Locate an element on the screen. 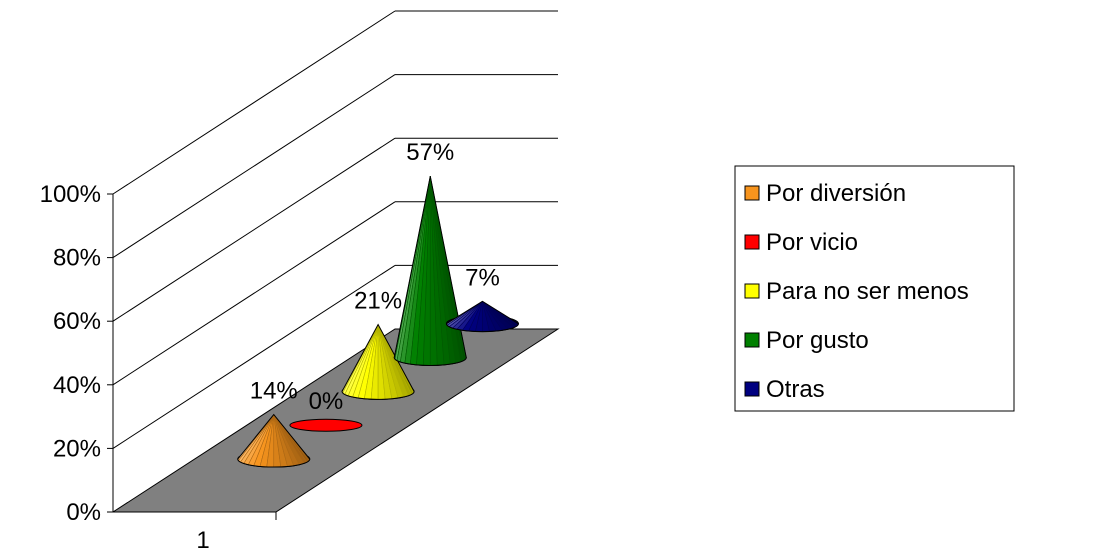 The width and height of the screenshot is (1109, 553). legend-label: Por vicio is located at coordinates (812, 242).